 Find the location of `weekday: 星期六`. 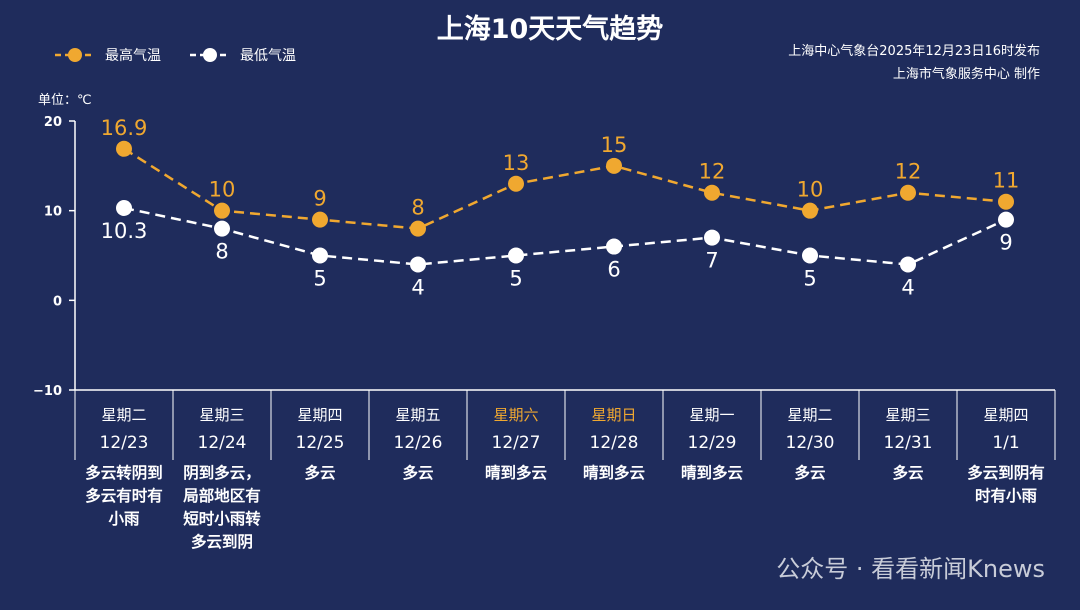

weekday: 星期六 is located at coordinates (516, 415).